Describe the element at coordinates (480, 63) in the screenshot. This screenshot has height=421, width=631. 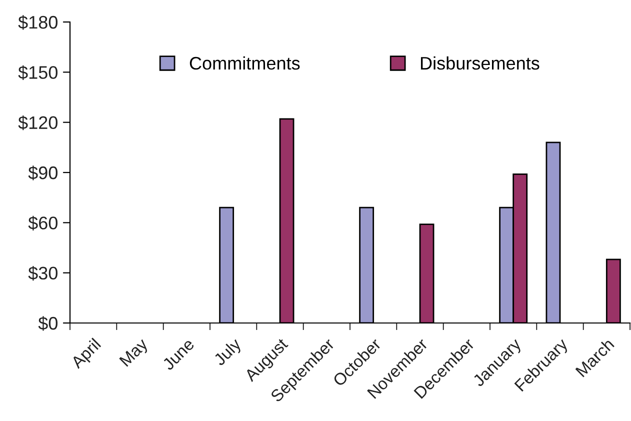
I see `legend-label: Disbursements` at that location.